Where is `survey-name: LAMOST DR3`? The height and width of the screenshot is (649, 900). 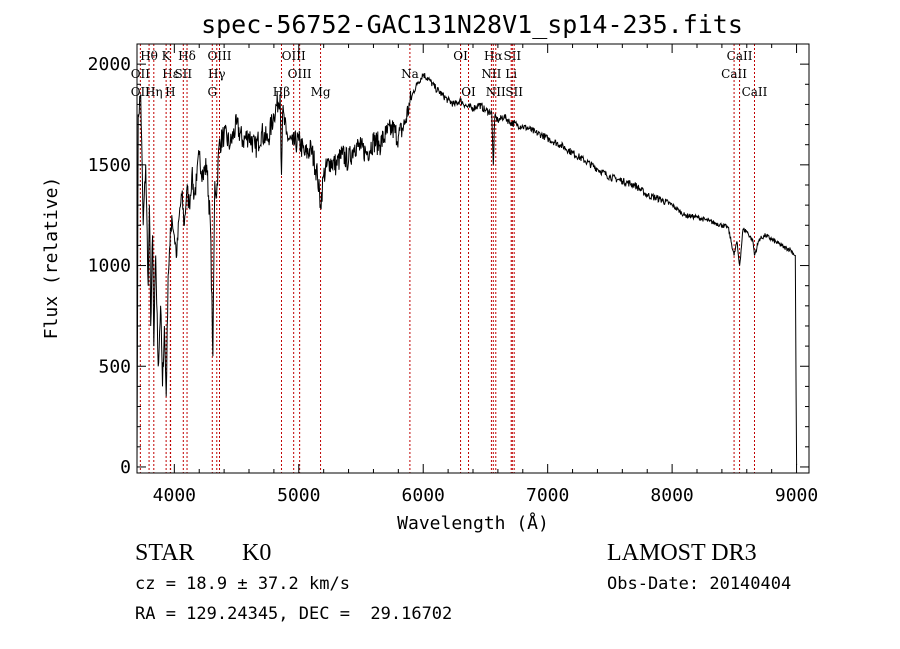
survey-name: LAMOST DR3 is located at coordinates (682, 553).